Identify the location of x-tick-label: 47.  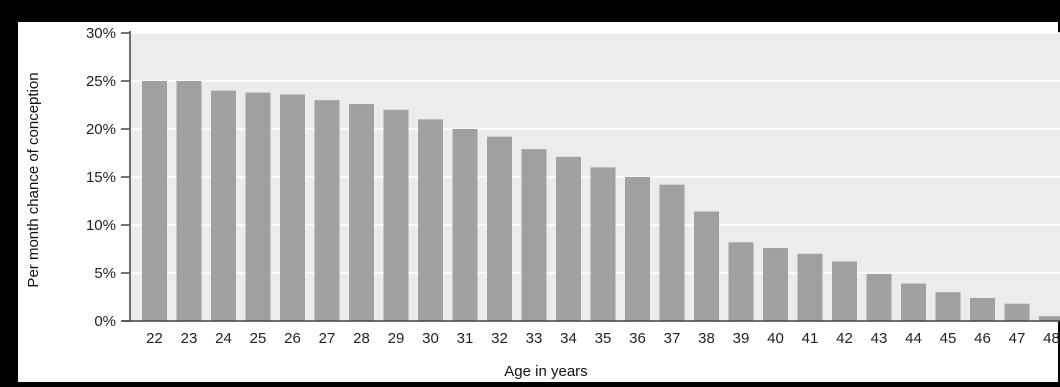
(1017, 338).